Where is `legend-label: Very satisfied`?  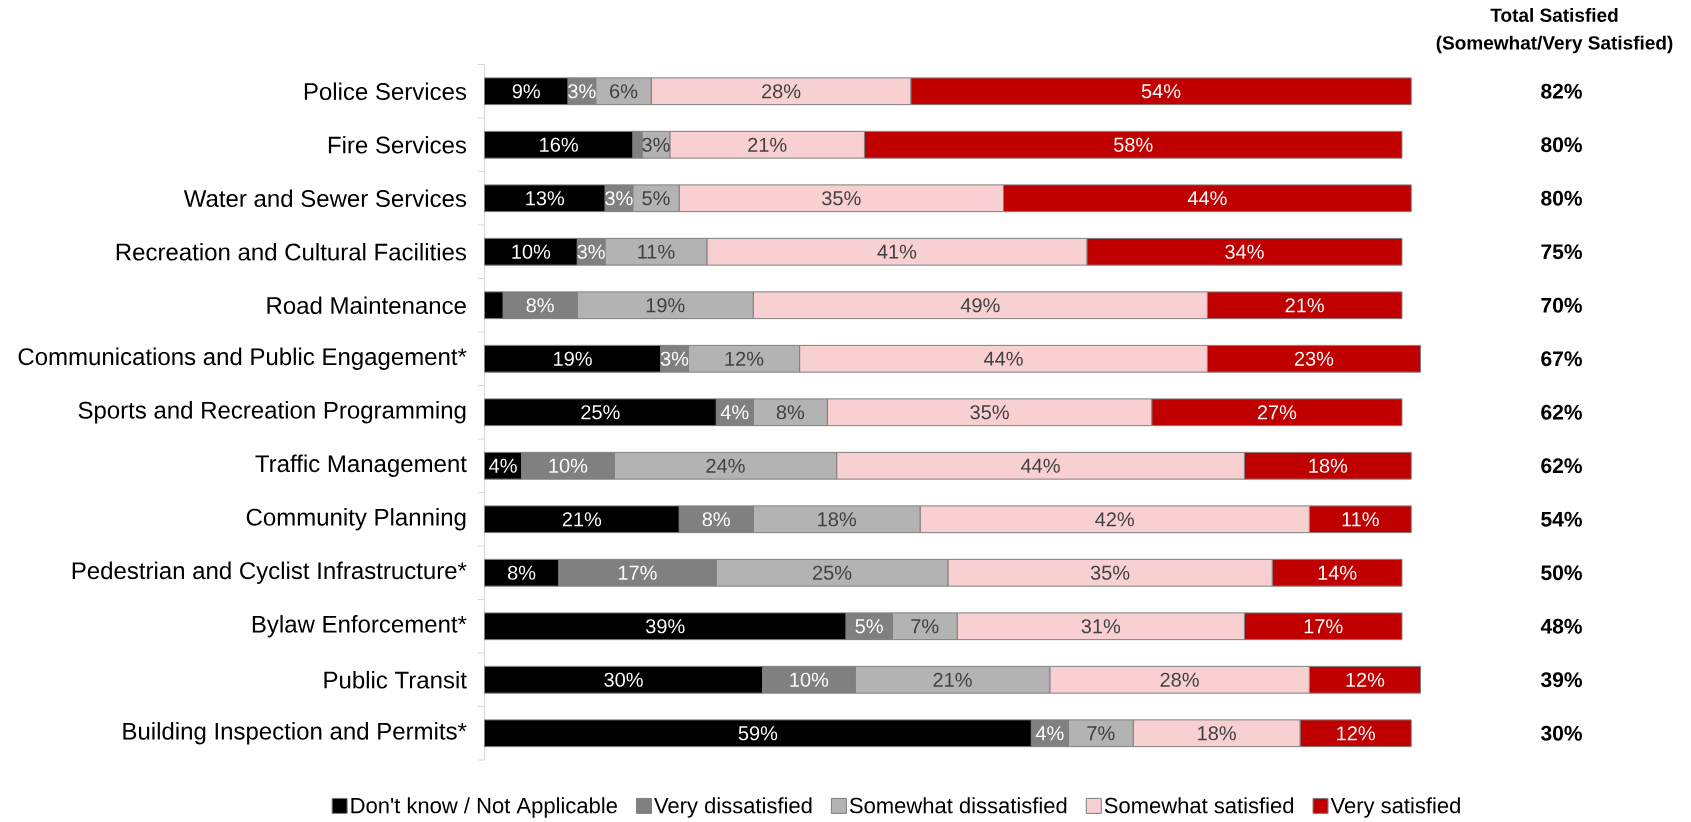 legend-label: Very satisfied is located at coordinates (1395, 807).